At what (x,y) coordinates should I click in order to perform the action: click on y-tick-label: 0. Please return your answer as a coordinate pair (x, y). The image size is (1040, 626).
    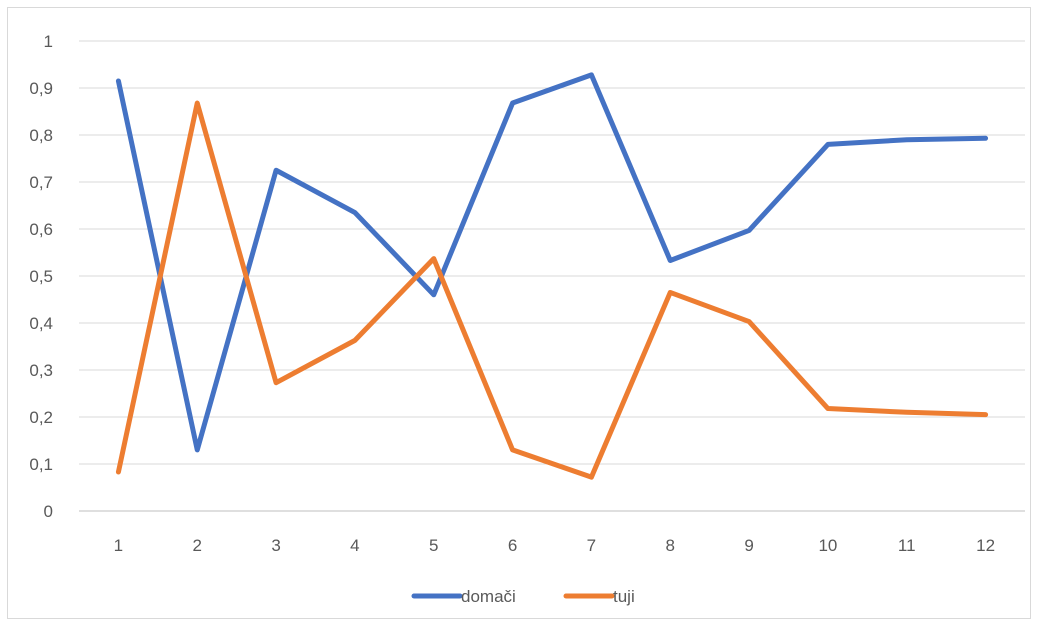
    Looking at the image, I should click on (48, 511).